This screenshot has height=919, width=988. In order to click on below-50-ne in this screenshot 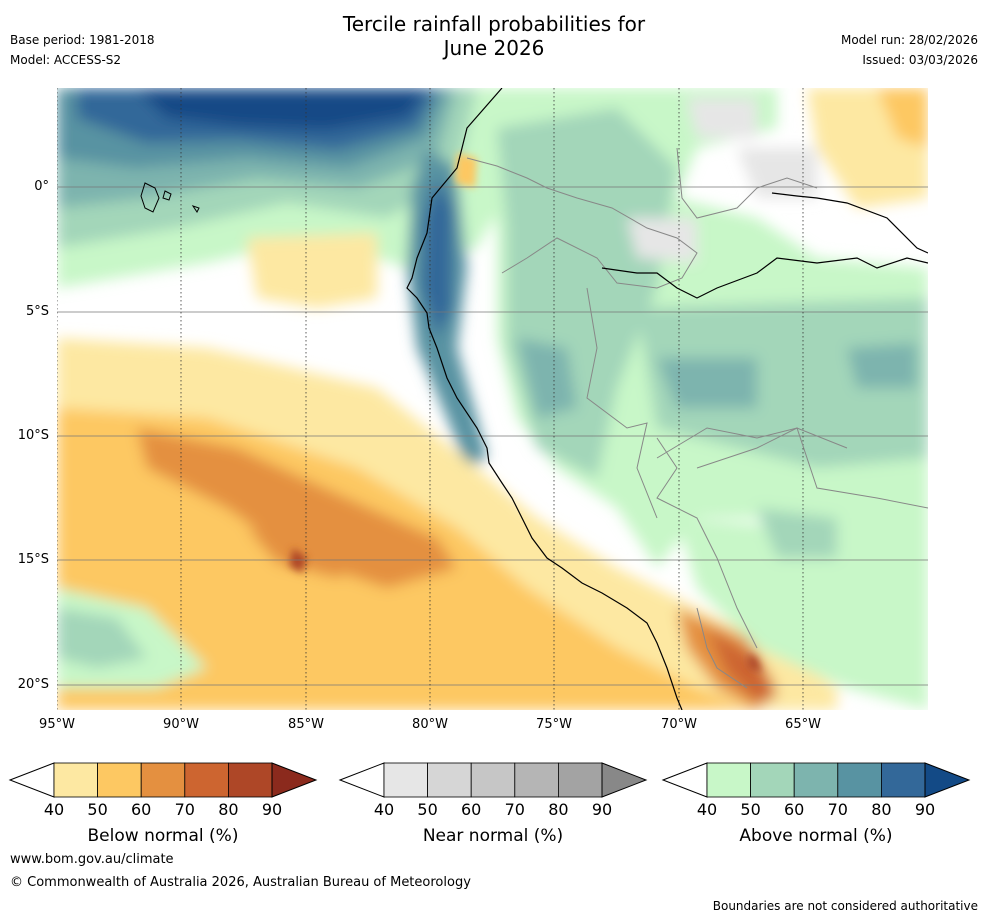, I will do `click(902, 118)`.